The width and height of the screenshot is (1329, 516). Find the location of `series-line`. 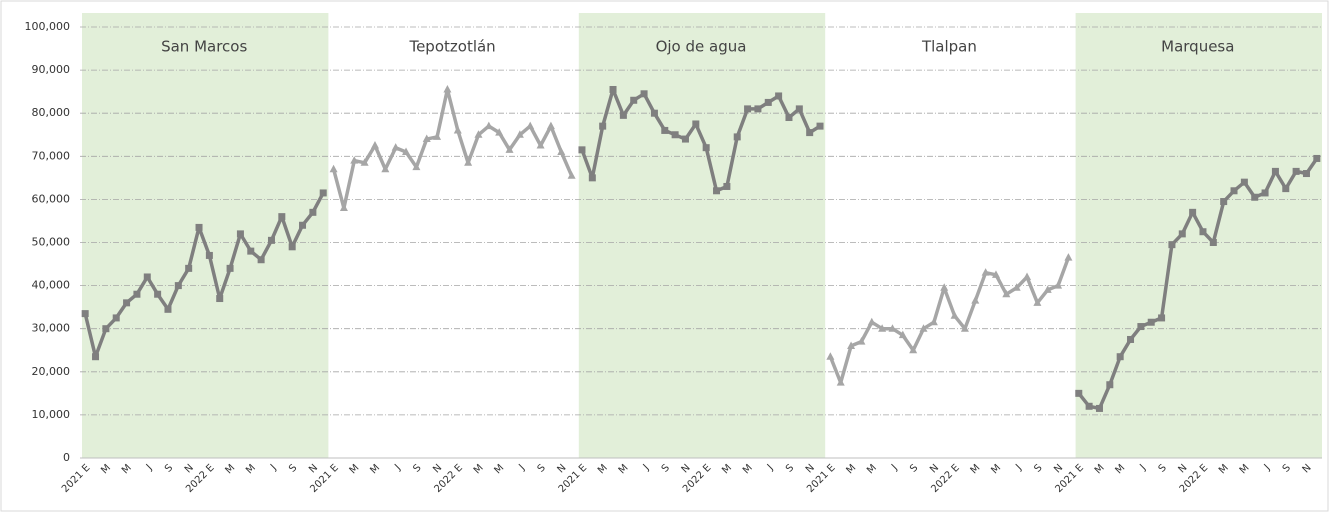

series-line is located at coordinates (452, 148).